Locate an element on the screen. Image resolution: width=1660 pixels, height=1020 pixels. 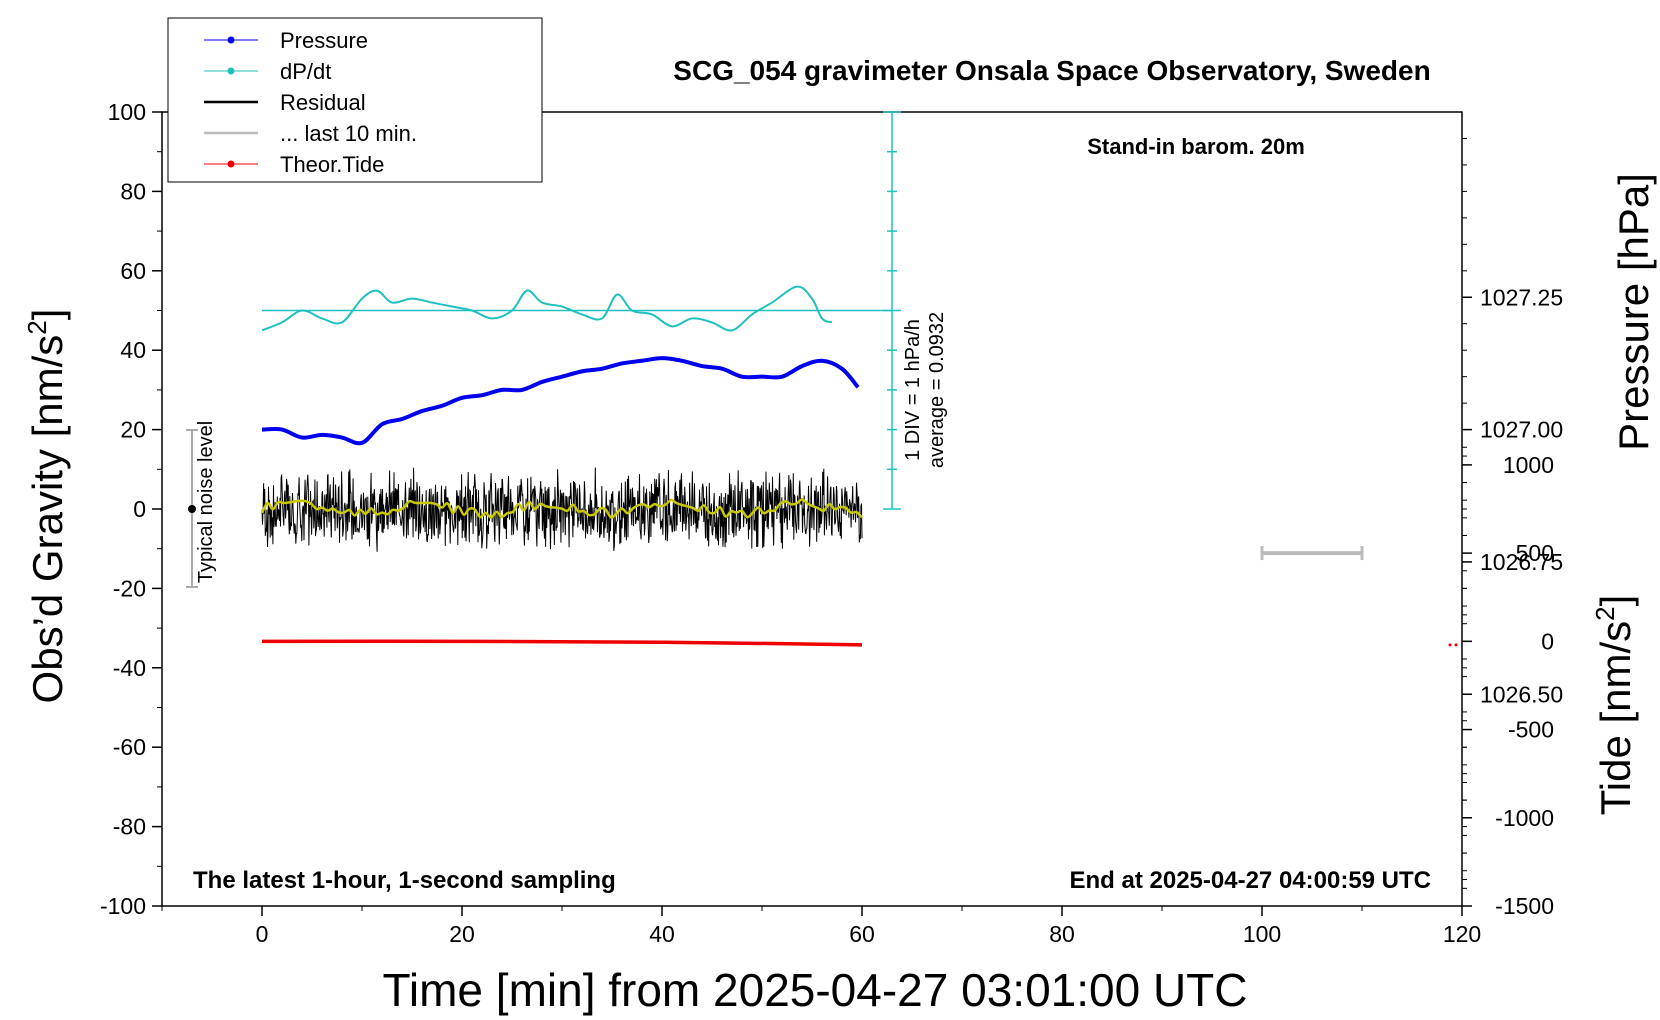
tide-tick-label: 0 is located at coordinates (1547, 641).